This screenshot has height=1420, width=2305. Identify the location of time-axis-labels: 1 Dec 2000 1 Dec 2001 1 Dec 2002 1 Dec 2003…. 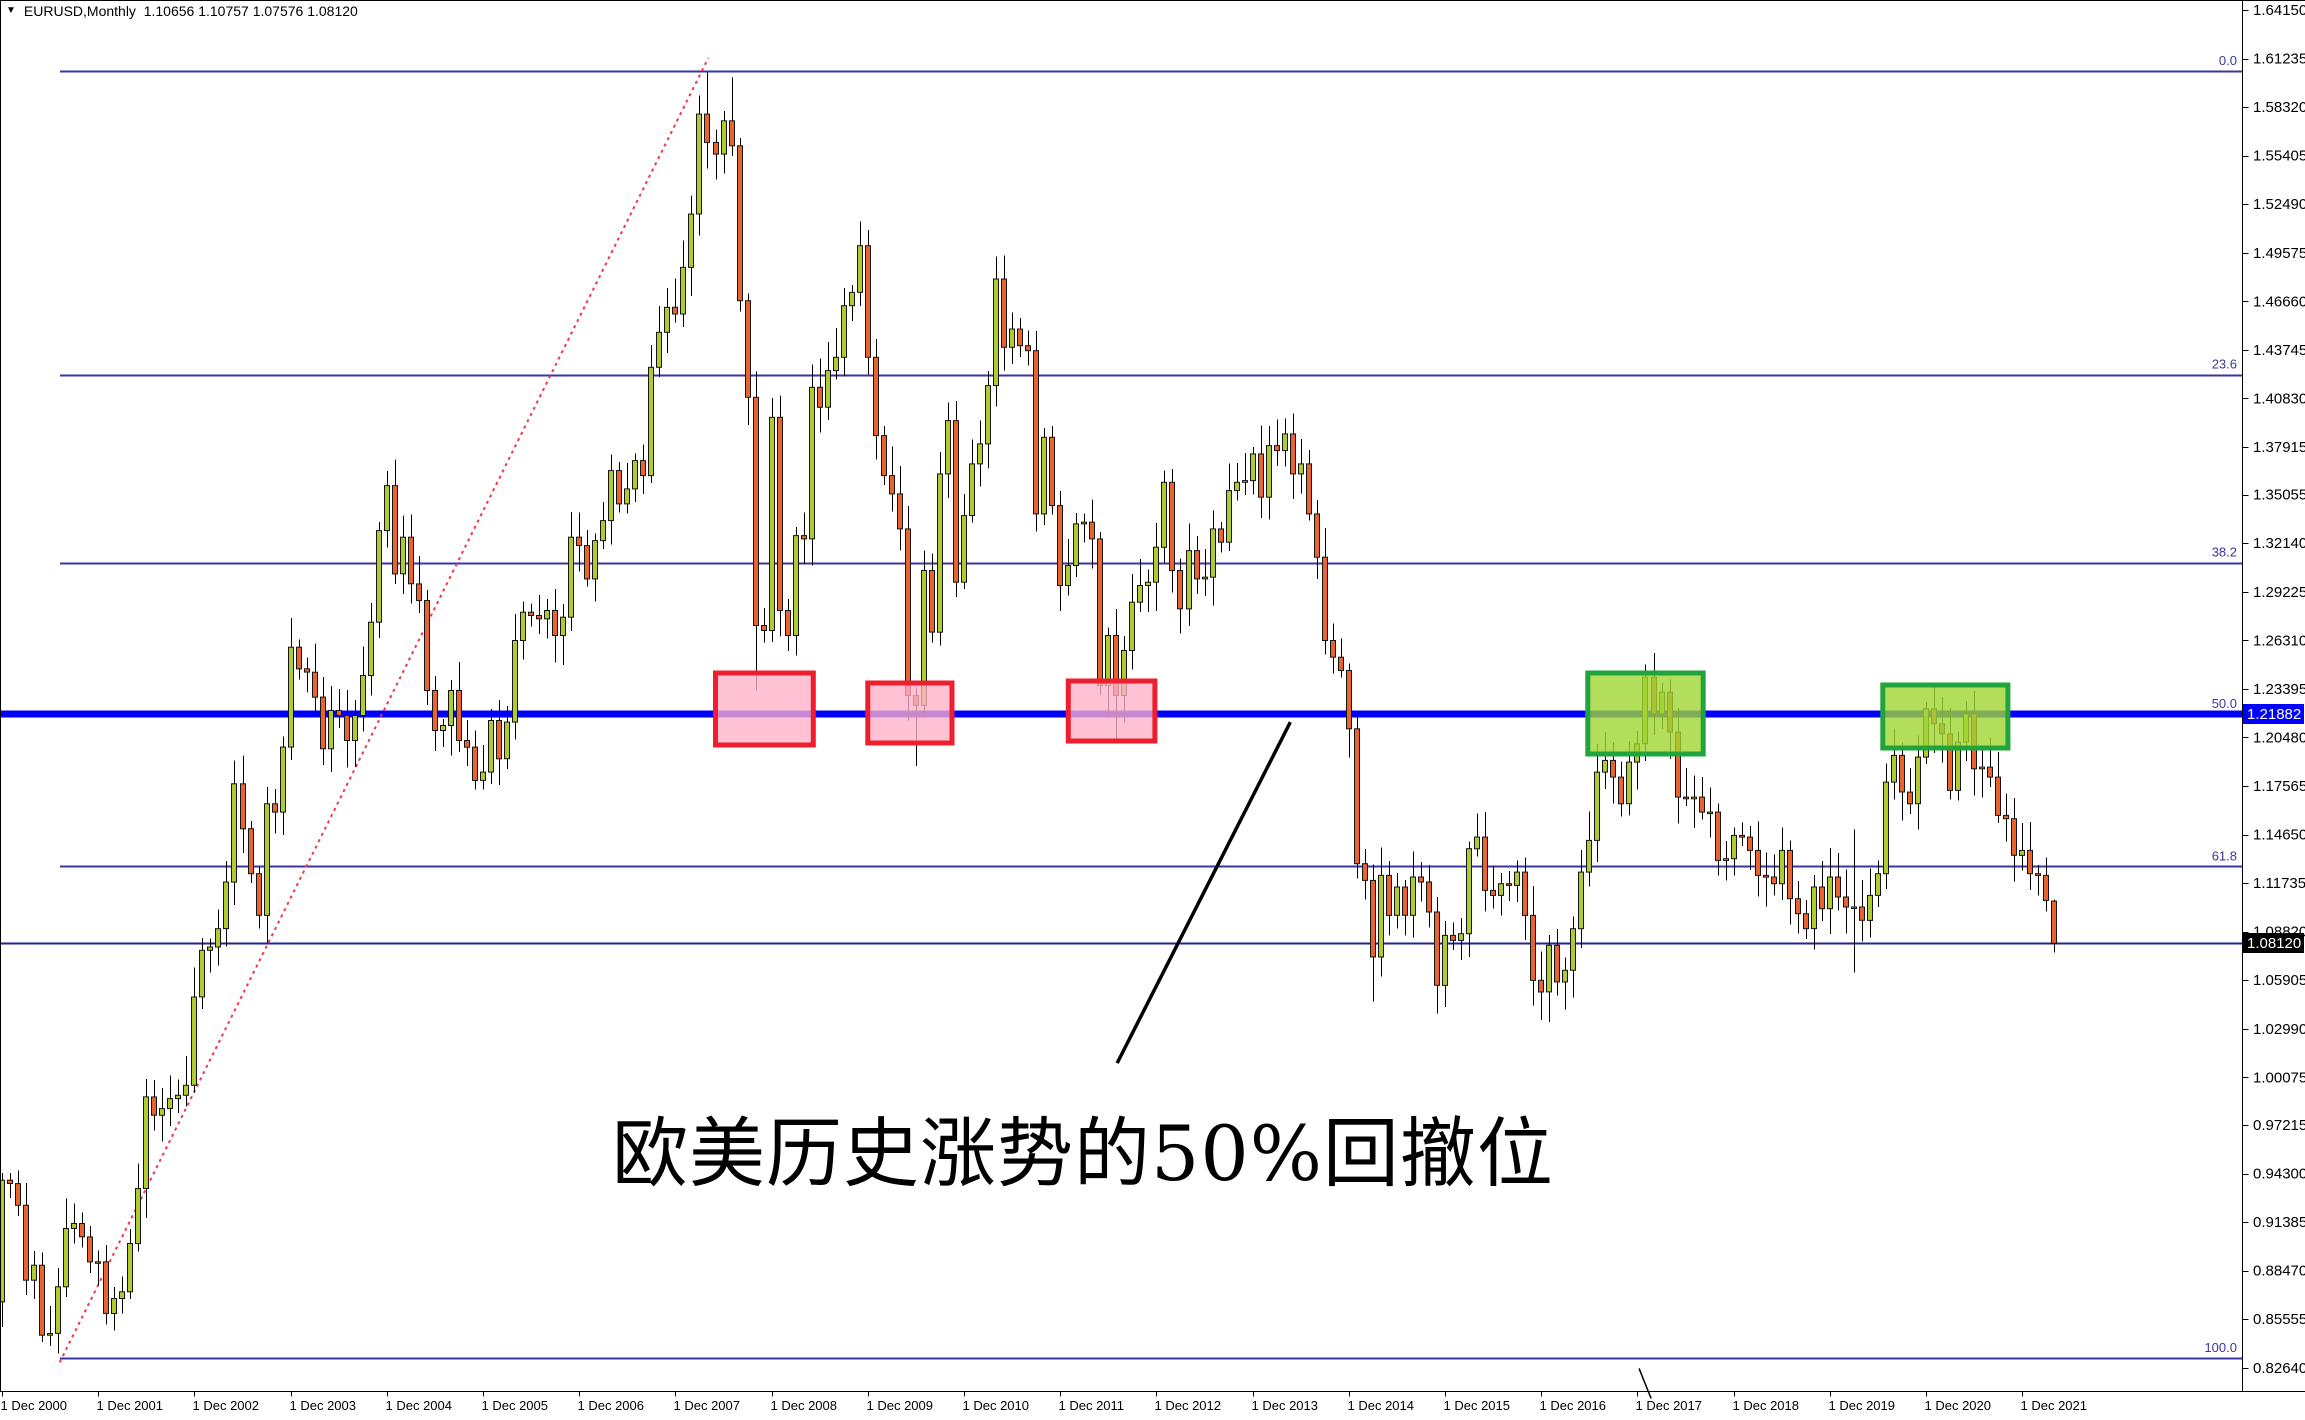
(1044, 1402).